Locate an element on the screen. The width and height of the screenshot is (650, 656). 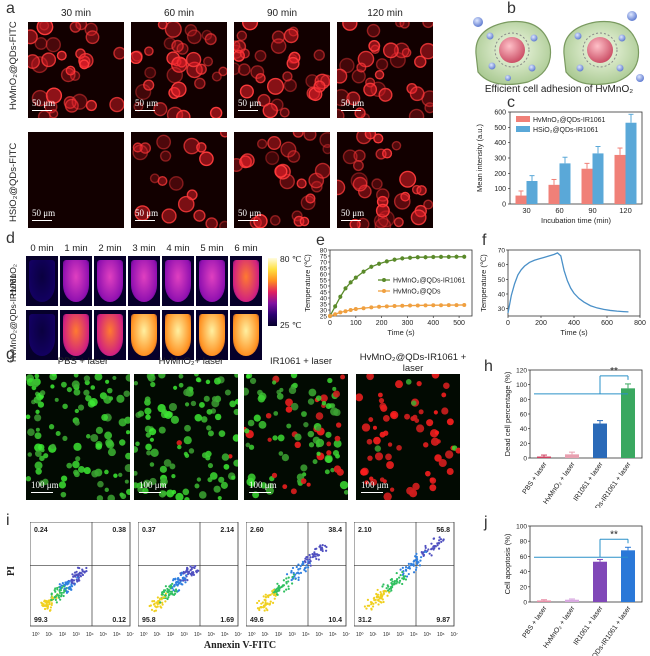
y-axis-label: Cell apoptosis (%) is located at coordinates (507, 563).